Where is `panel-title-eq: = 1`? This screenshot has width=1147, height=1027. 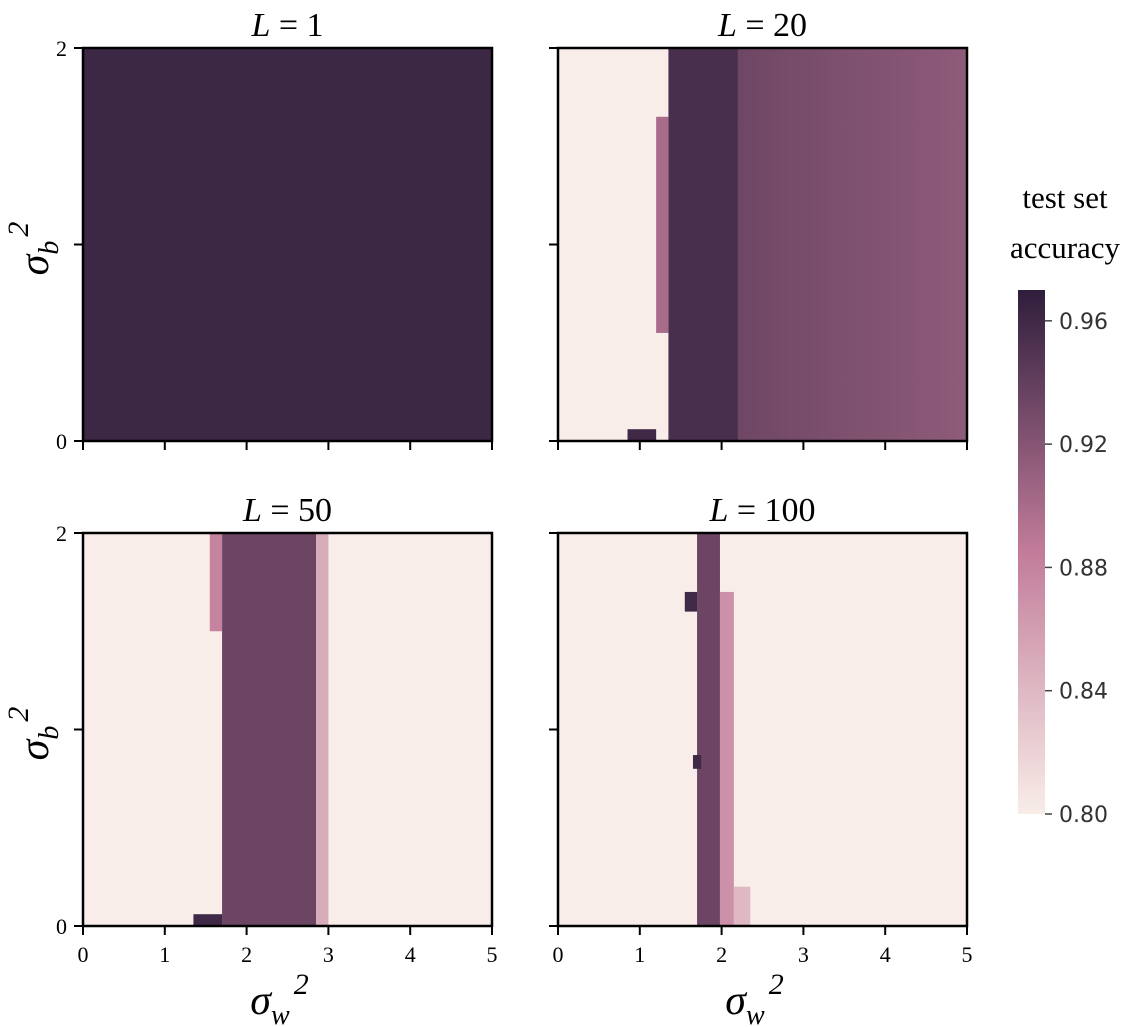 panel-title-eq: = 1 is located at coordinates (296, 25).